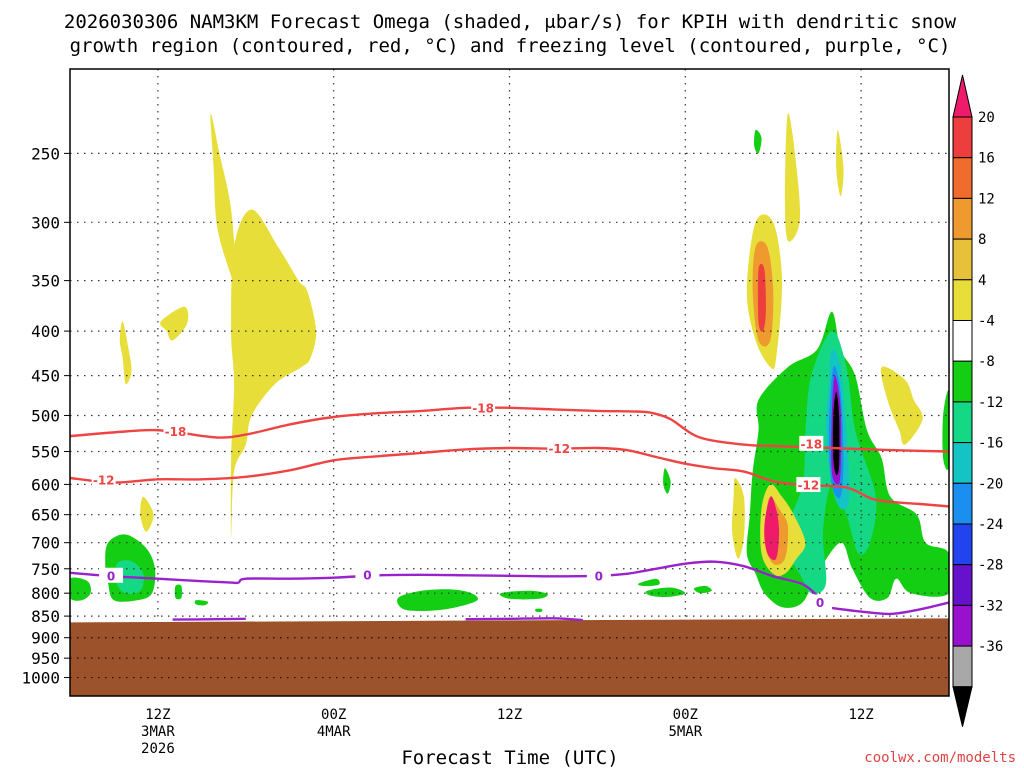 The image size is (1024, 768). What do you see at coordinates (45, 616) in the screenshot?
I see `y-tick-label: 850` at bounding box center [45, 616].